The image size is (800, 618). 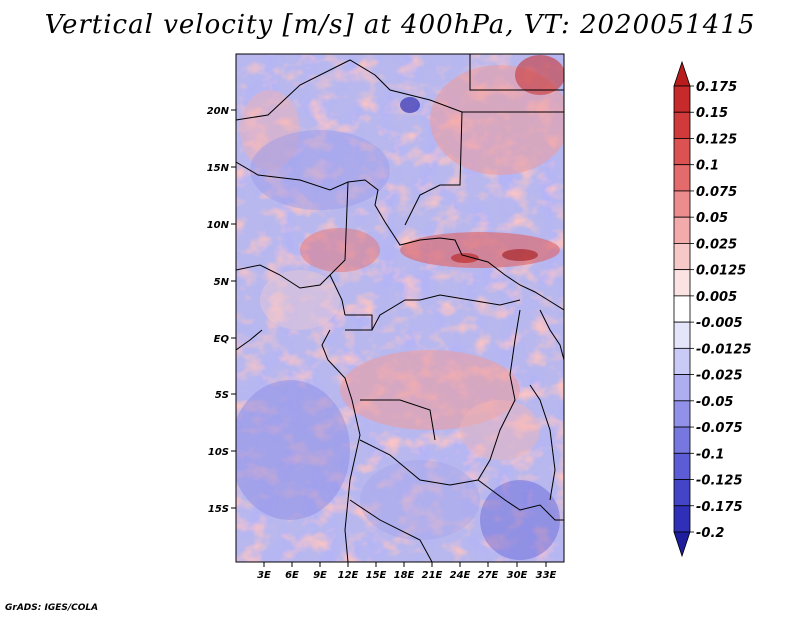 I want to click on lon-tick-label: 12E, so click(x=348, y=575).